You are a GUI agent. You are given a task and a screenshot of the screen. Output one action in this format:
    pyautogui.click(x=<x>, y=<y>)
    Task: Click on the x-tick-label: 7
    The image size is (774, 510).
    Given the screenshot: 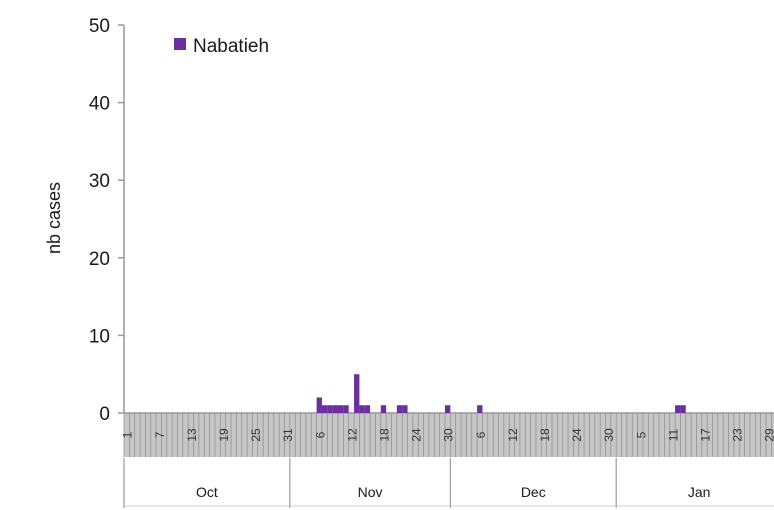 What is the action you would take?
    pyautogui.click(x=160, y=434)
    